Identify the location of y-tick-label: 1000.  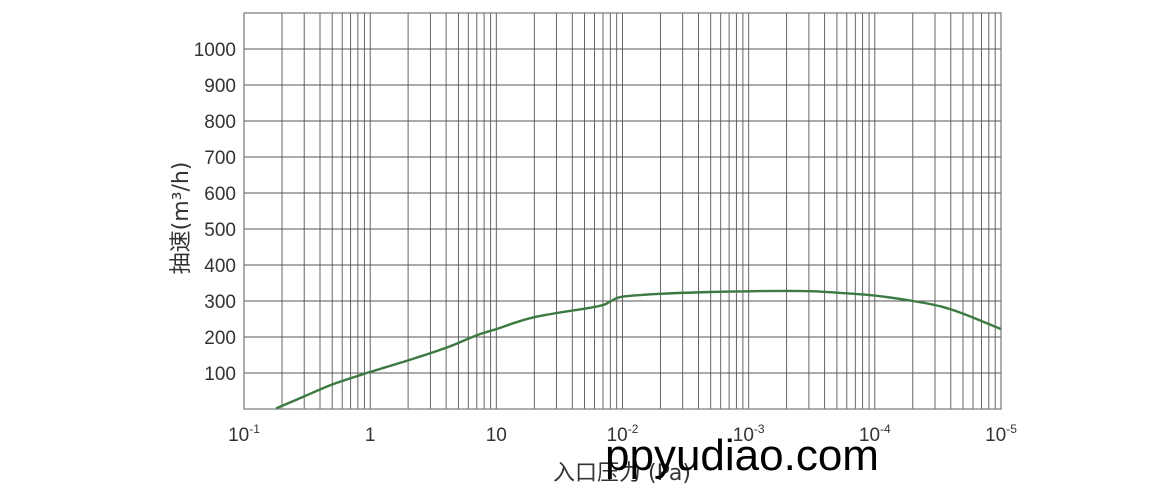
(215, 50).